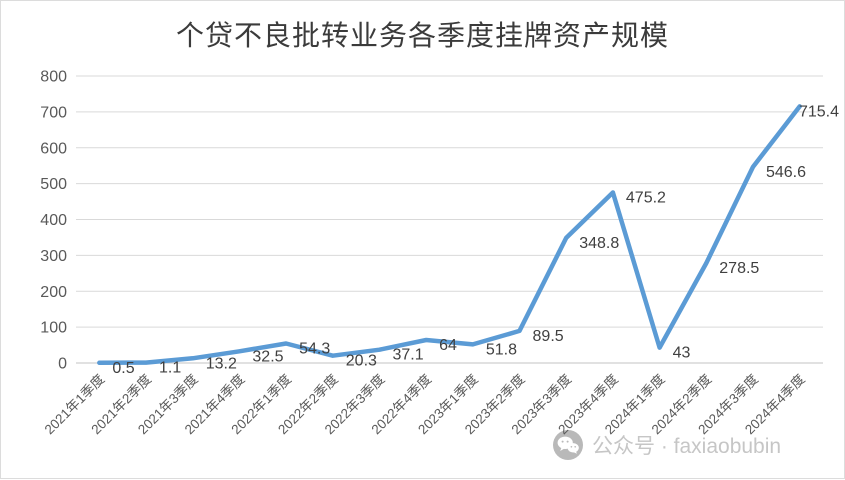 The image size is (845, 480). I want to click on data-label: 1.1, so click(170, 368).